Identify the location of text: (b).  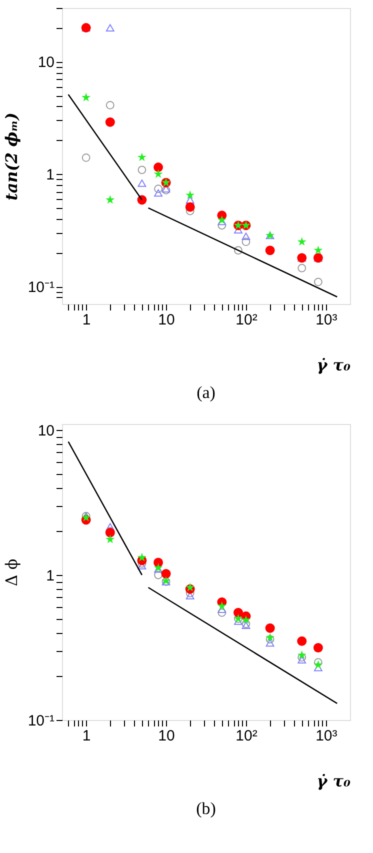
(206, 808).